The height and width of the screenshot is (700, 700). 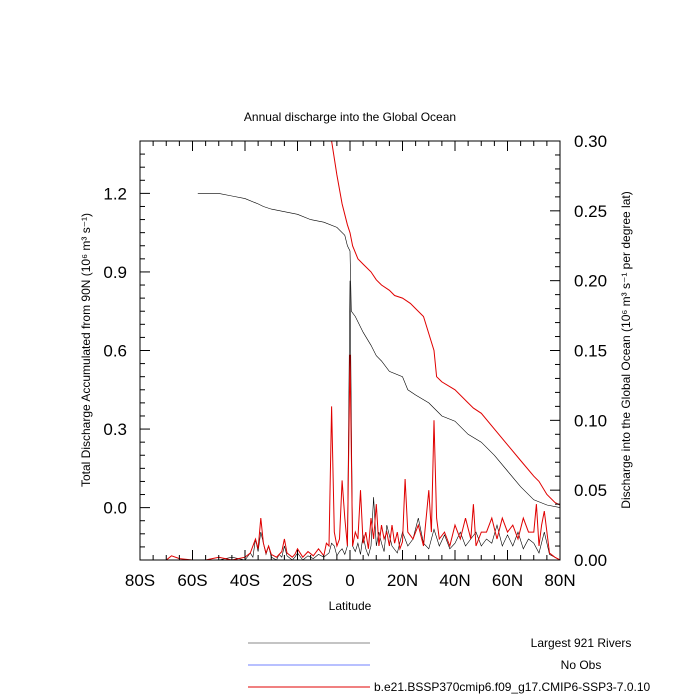 I want to click on x-tick-label: 0, so click(x=349, y=580).